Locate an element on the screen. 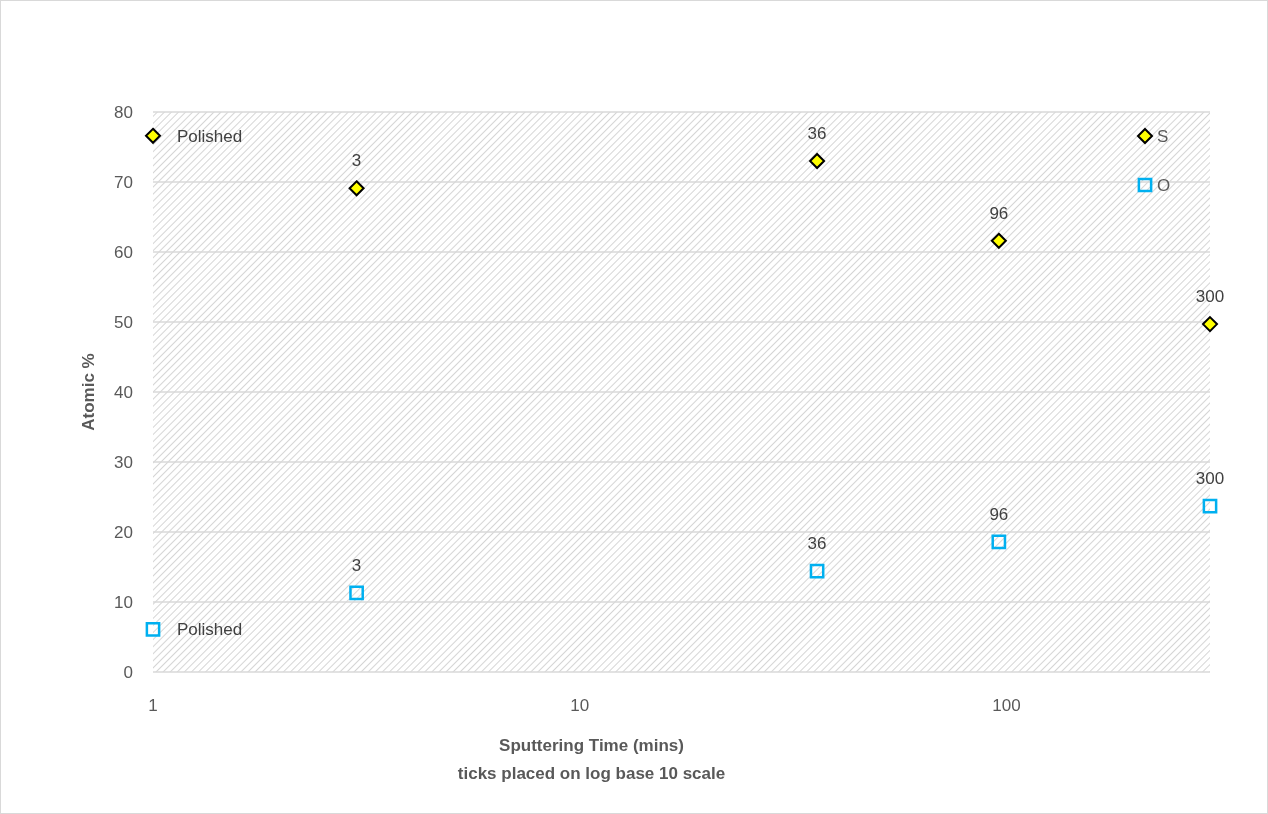 The image size is (1268, 814). y-tick-label: 60 is located at coordinates (123, 252).